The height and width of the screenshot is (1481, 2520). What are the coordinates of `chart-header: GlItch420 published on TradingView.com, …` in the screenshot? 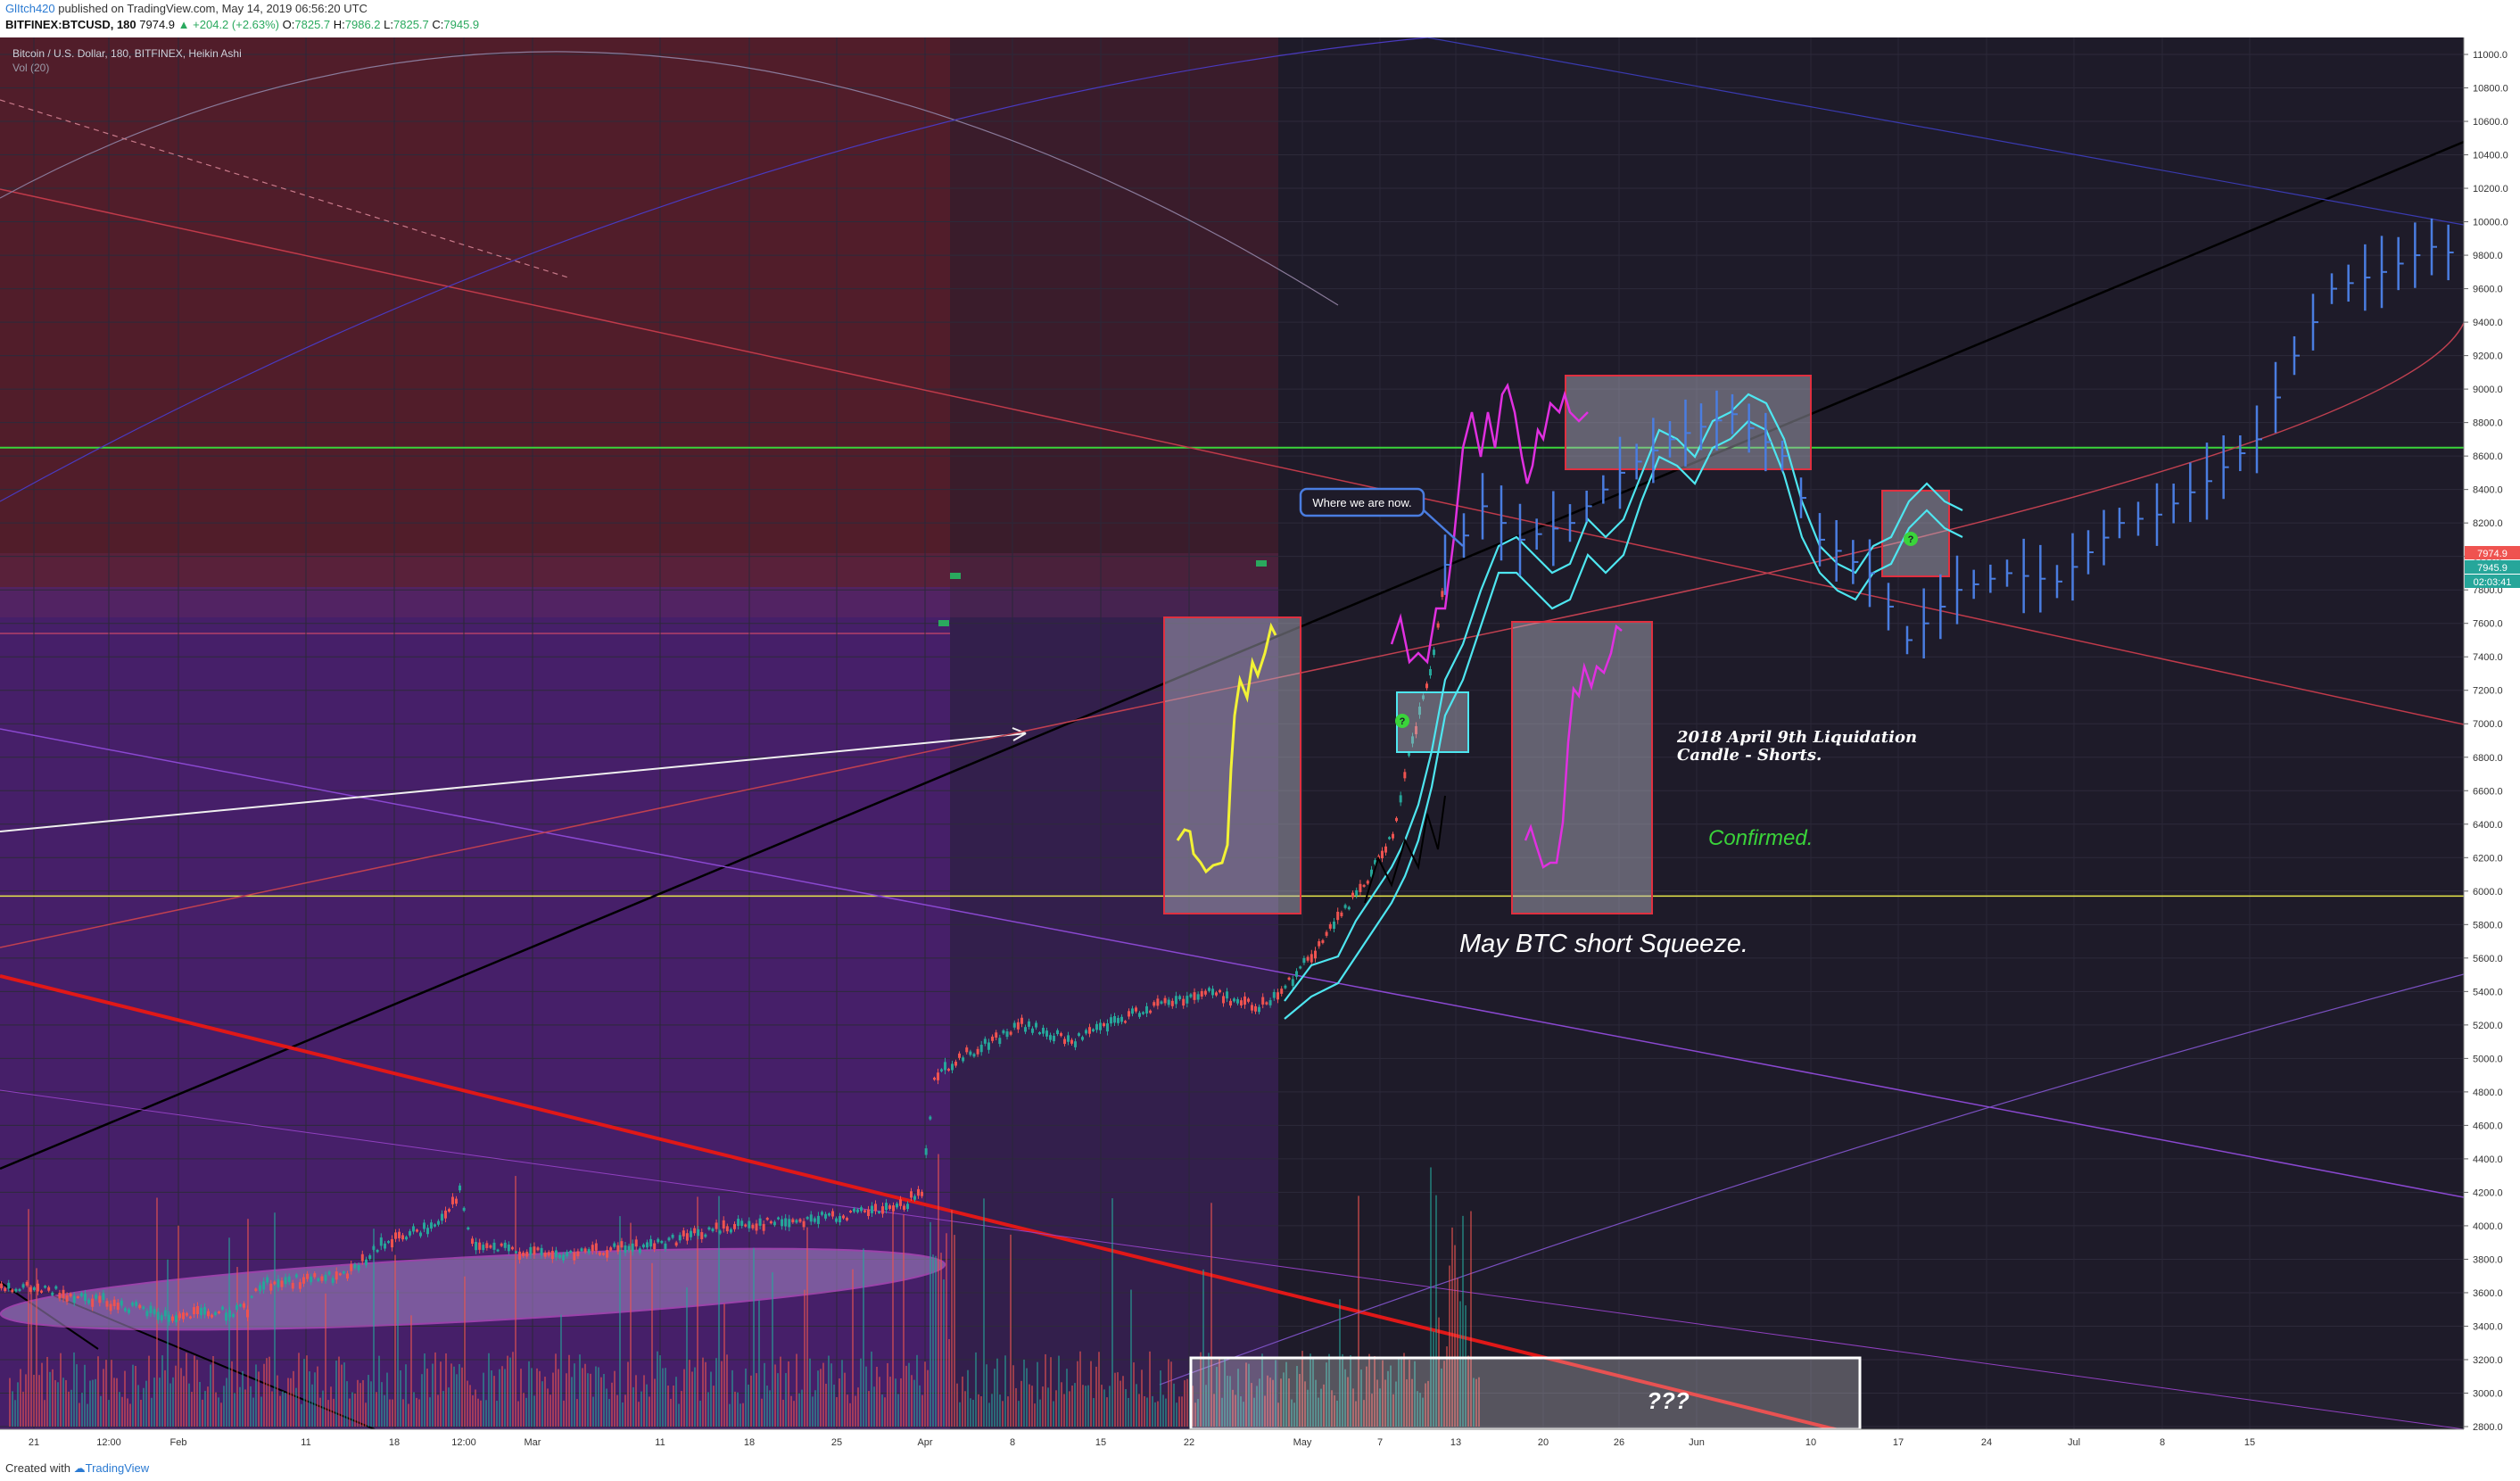 It's located at (1260, 18).